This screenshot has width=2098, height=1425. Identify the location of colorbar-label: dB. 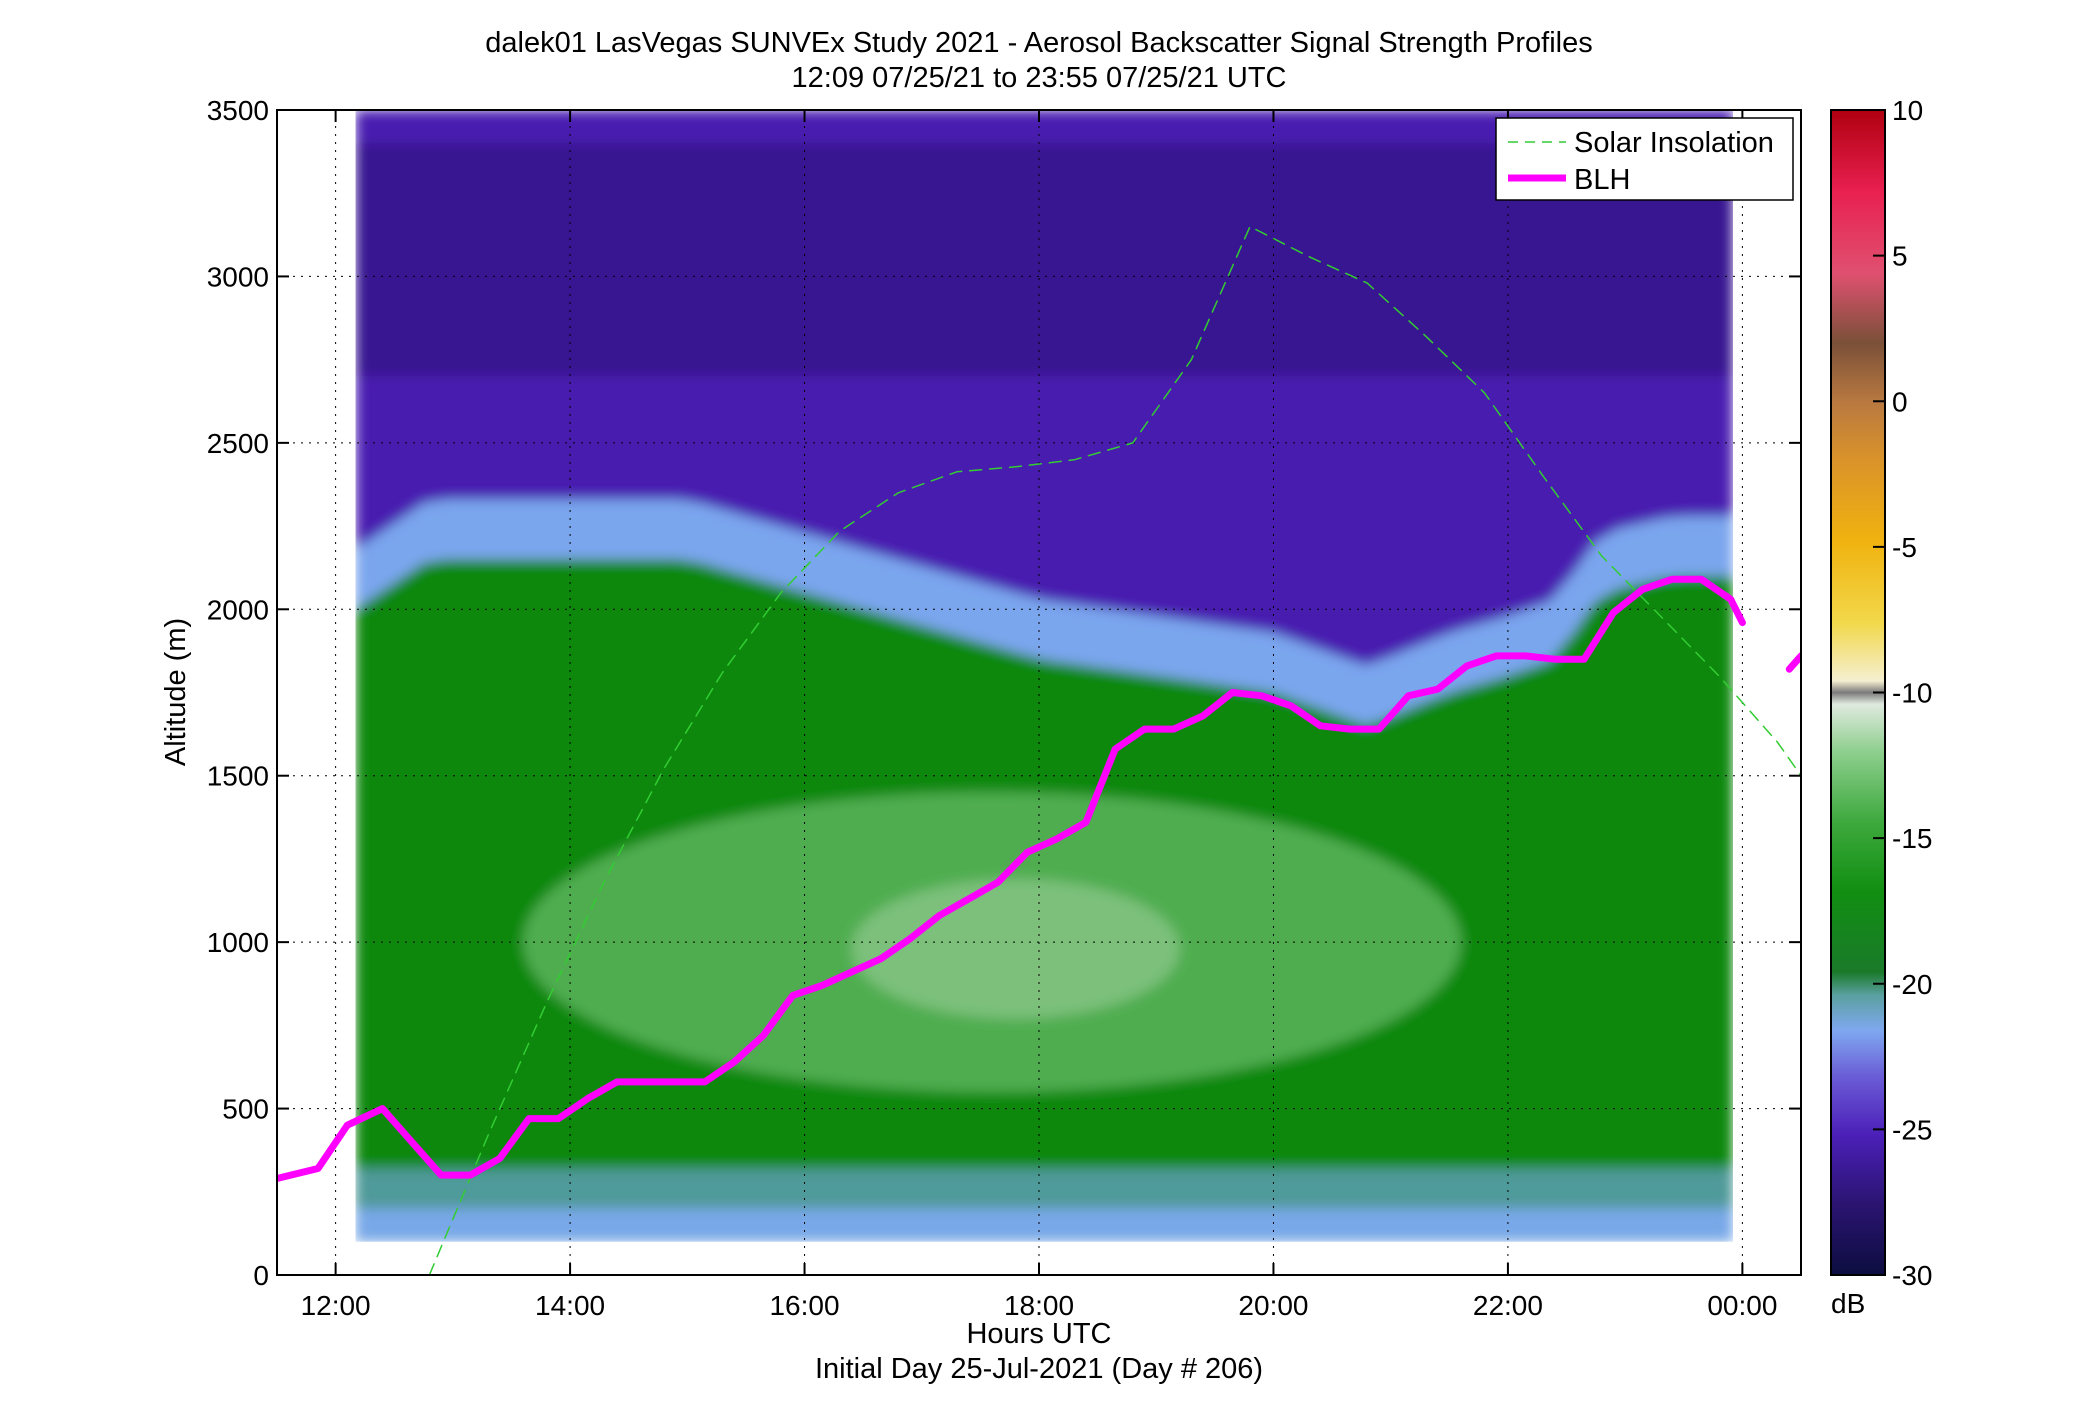
(1848, 1303).